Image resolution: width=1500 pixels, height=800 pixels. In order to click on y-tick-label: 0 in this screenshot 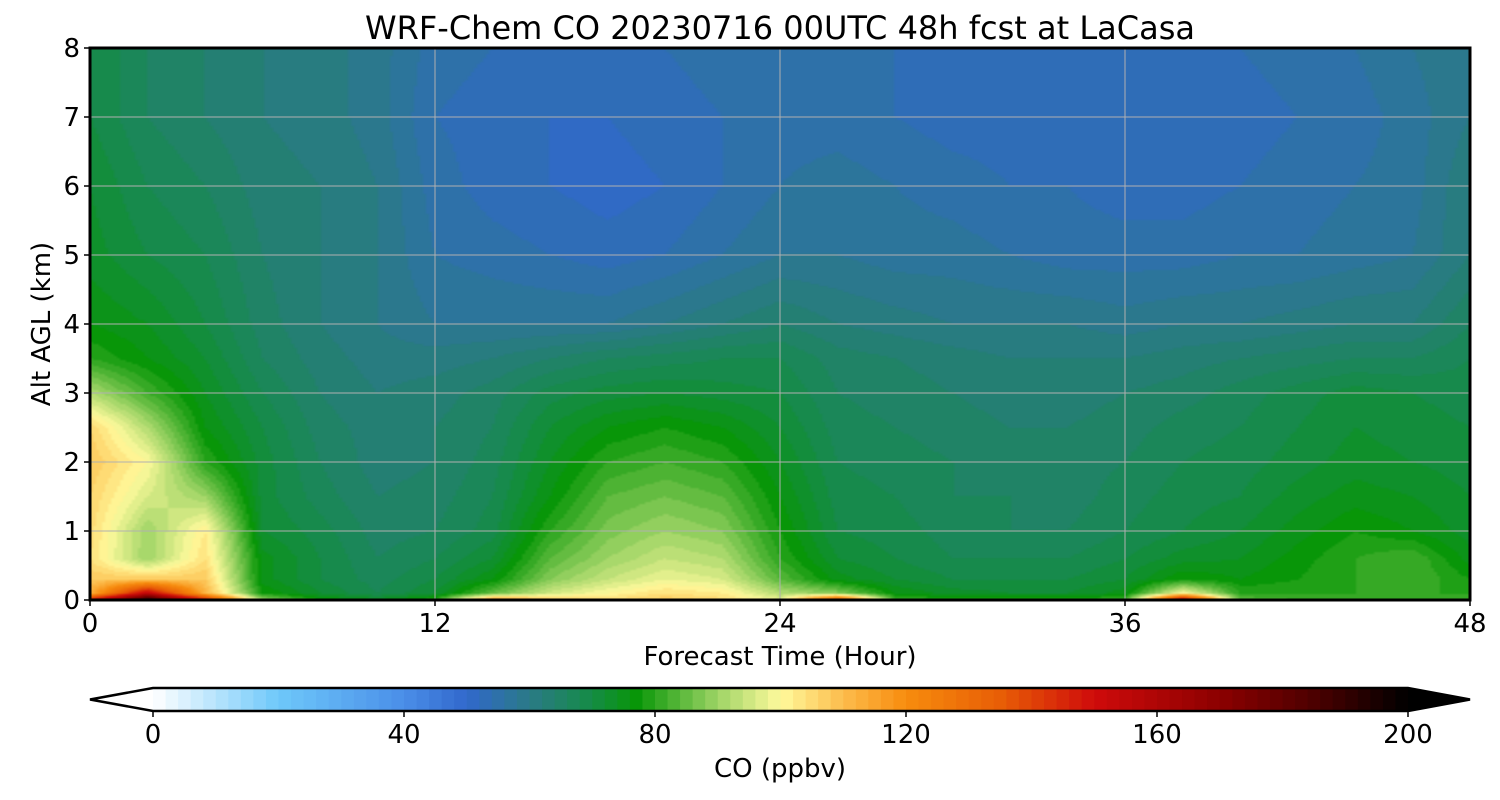, I will do `click(71, 601)`.